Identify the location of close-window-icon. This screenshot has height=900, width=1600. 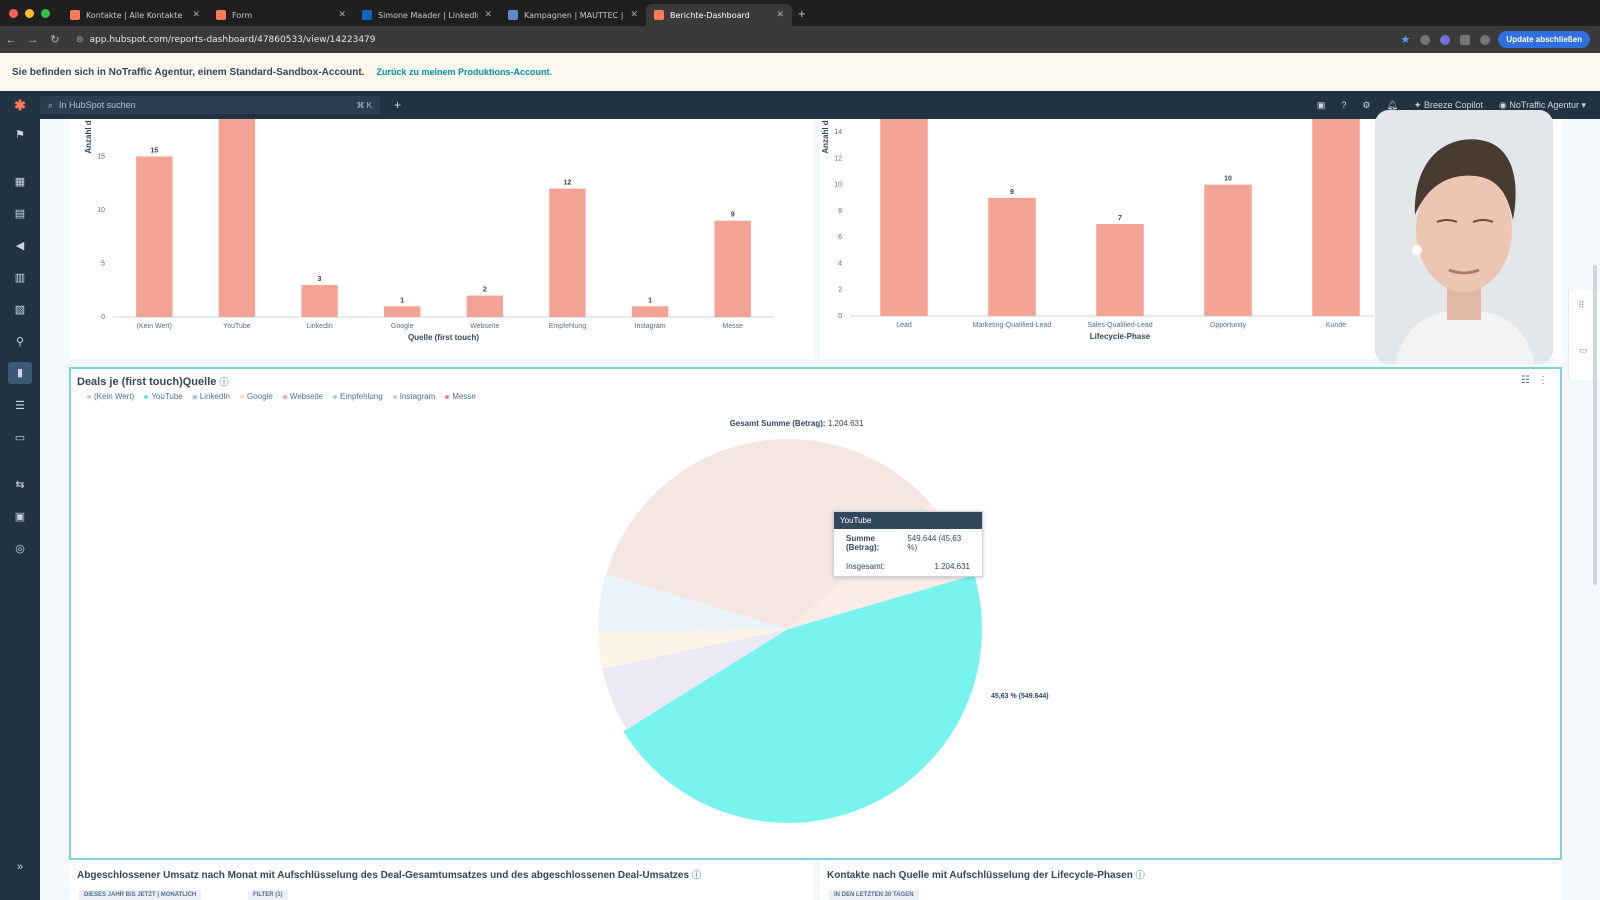
(13, 13).